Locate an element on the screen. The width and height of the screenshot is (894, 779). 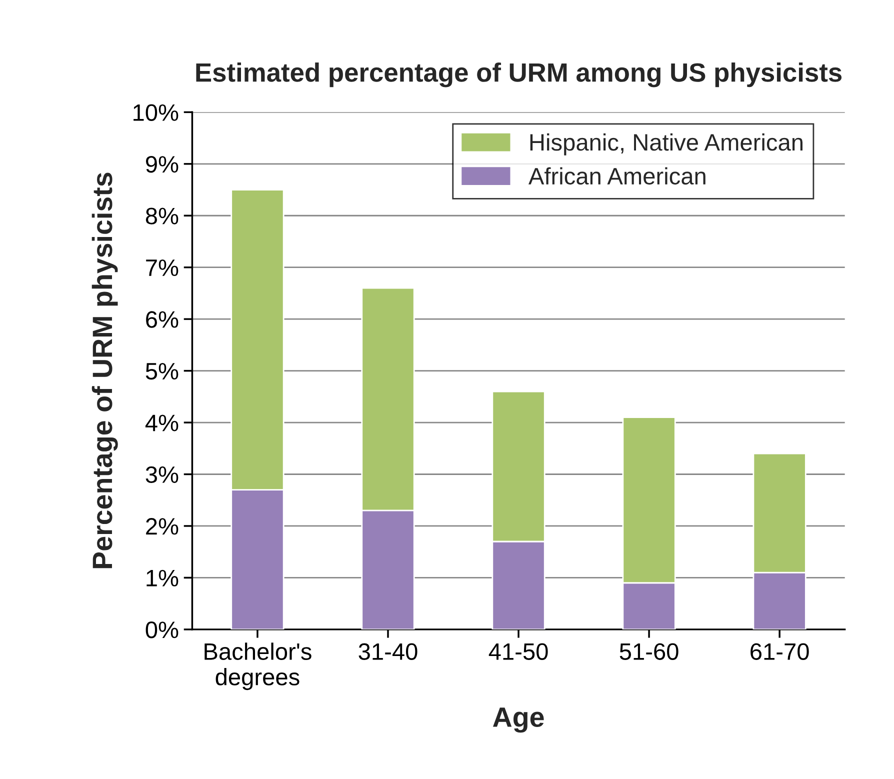
x-tick-label: 51-60 is located at coordinates (649, 651).